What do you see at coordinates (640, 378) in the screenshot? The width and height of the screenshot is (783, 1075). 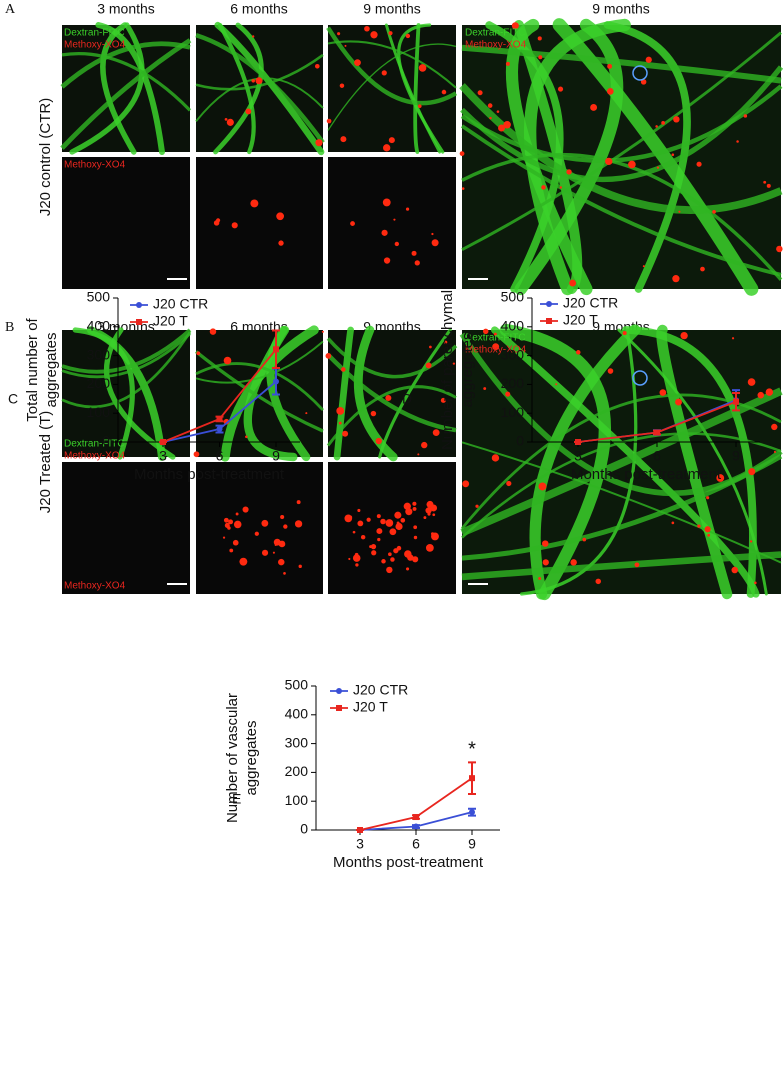 I see `marker-circle` at bounding box center [640, 378].